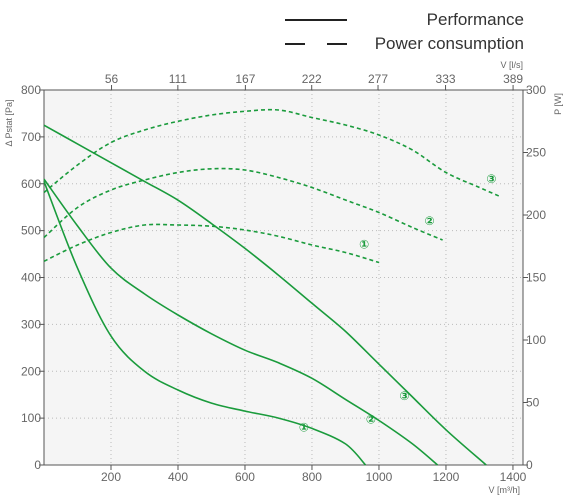 This screenshot has width=567, height=498. What do you see at coordinates (404, 396) in the screenshot?
I see `performance-curve-marker: ③` at bounding box center [404, 396].